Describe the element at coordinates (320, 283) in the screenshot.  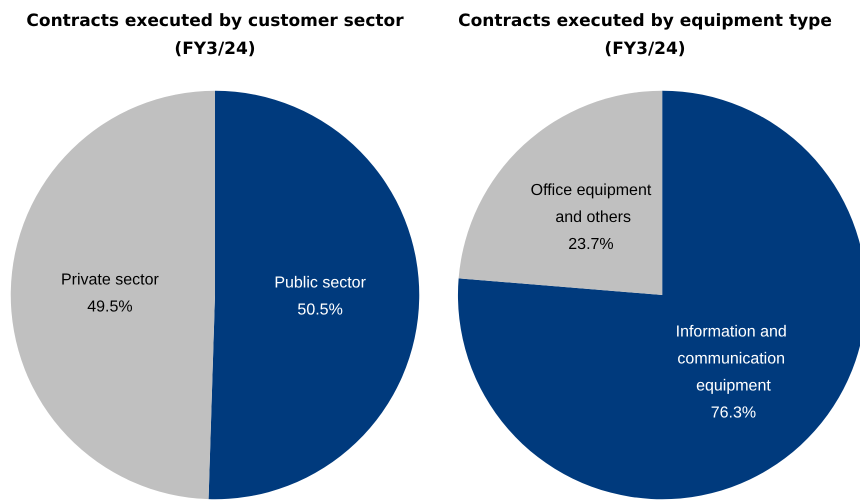
I see `slice-label: Public sector` at that location.